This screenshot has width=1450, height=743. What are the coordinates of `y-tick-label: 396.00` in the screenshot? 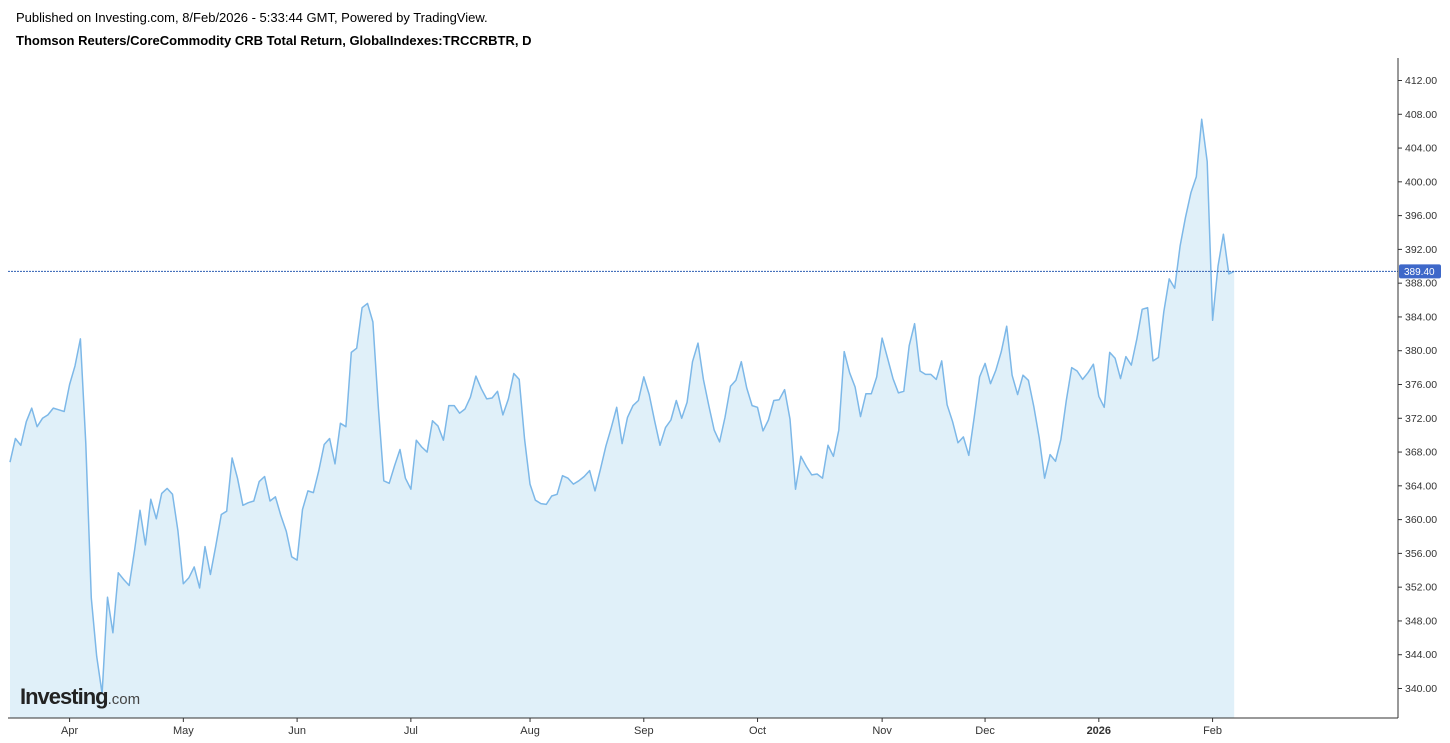 It's located at (1421, 216).